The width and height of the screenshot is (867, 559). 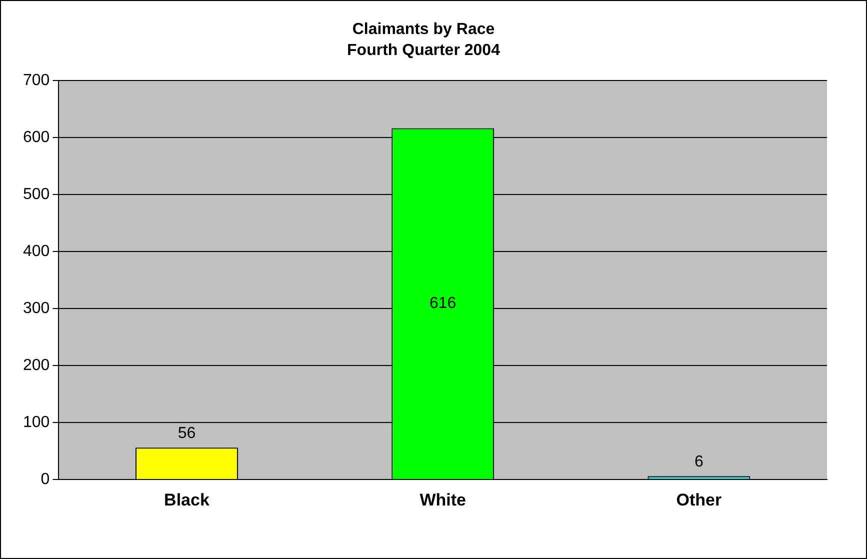 What do you see at coordinates (36, 251) in the screenshot?
I see `y-tick-label: 400` at bounding box center [36, 251].